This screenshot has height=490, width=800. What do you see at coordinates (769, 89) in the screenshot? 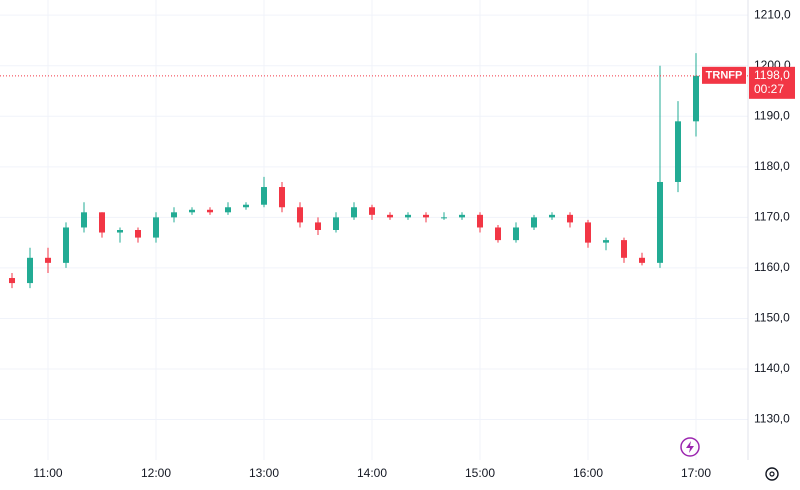
I see `countdown-label: 00:27` at bounding box center [769, 89].